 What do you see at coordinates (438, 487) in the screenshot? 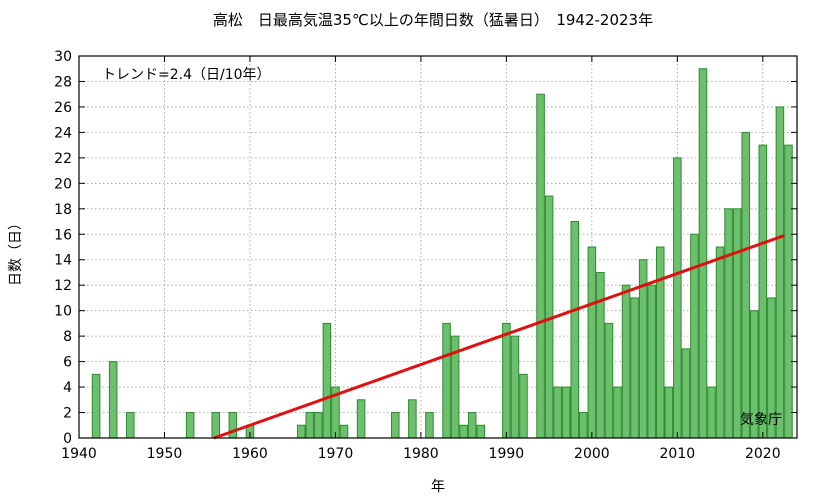
I see `x-axis-label: 年` at bounding box center [438, 487].